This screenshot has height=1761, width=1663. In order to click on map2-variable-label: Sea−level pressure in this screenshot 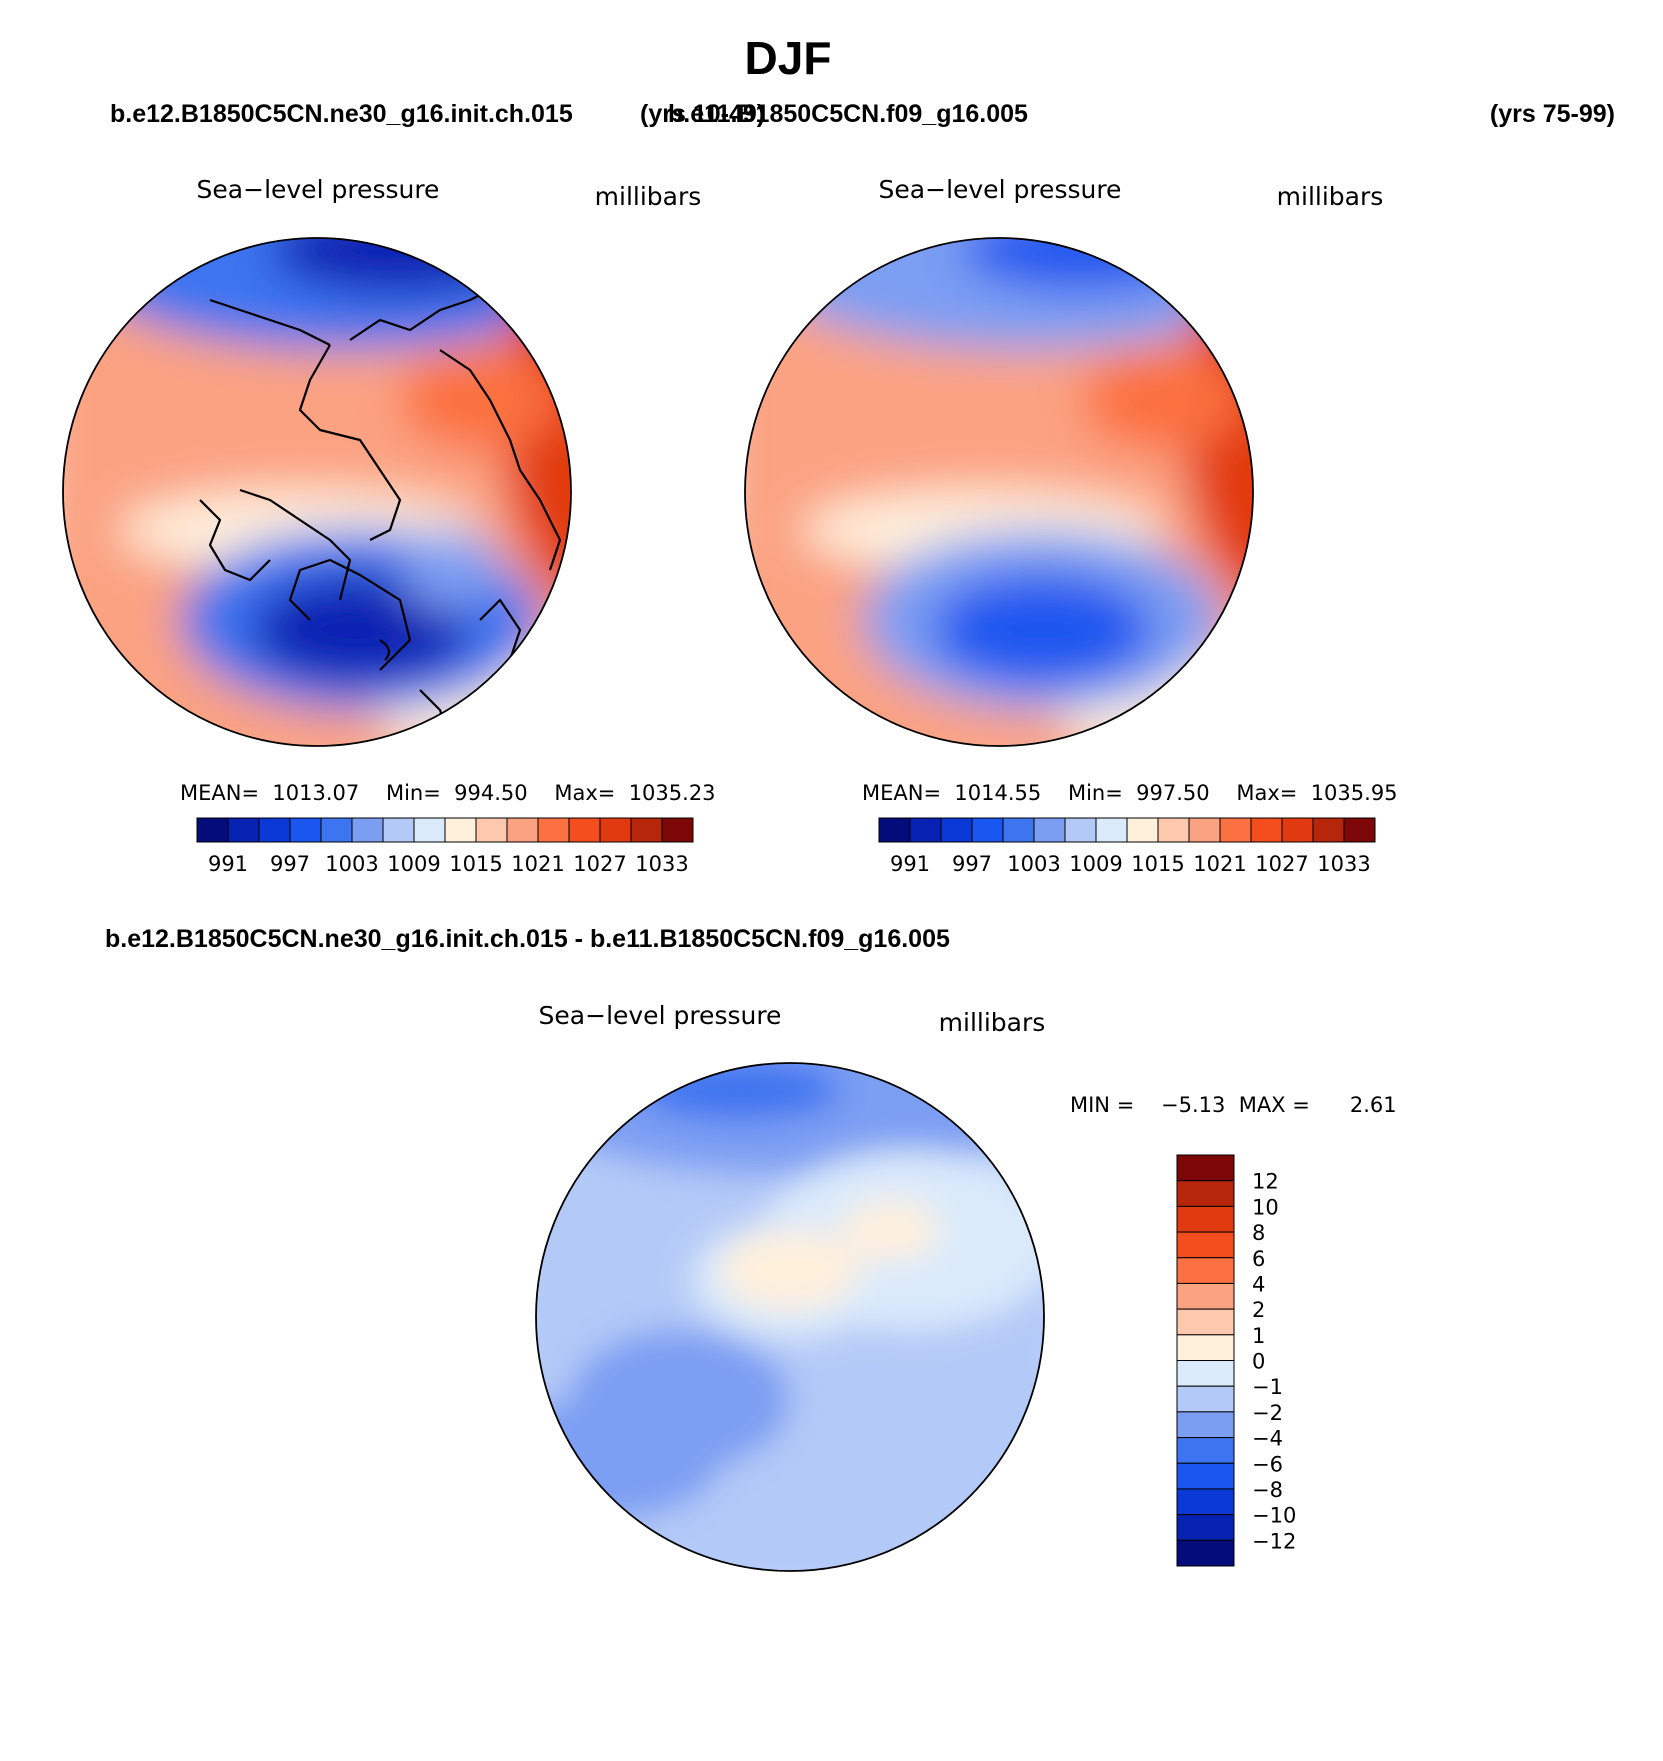, I will do `click(1000, 189)`.